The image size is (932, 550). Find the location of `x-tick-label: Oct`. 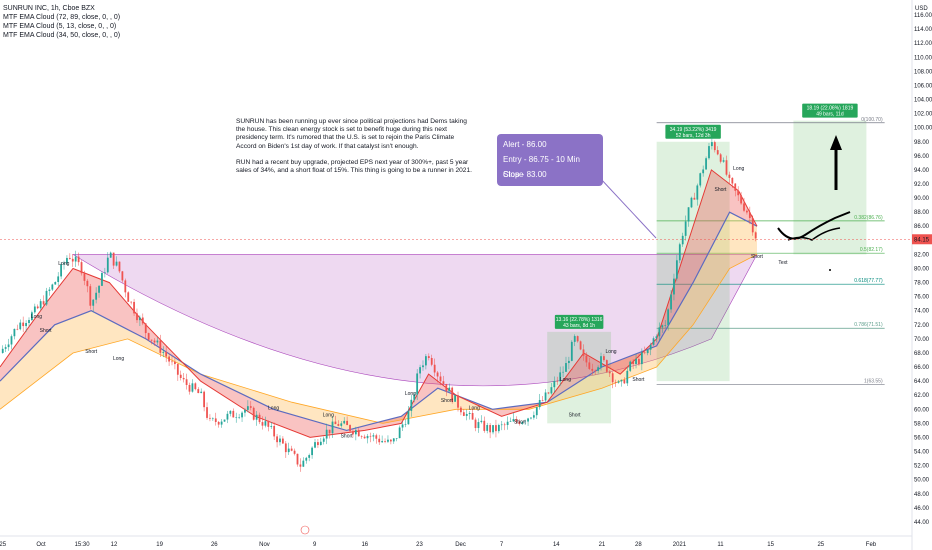

x-tick-label: Oct is located at coordinates (41, 545).